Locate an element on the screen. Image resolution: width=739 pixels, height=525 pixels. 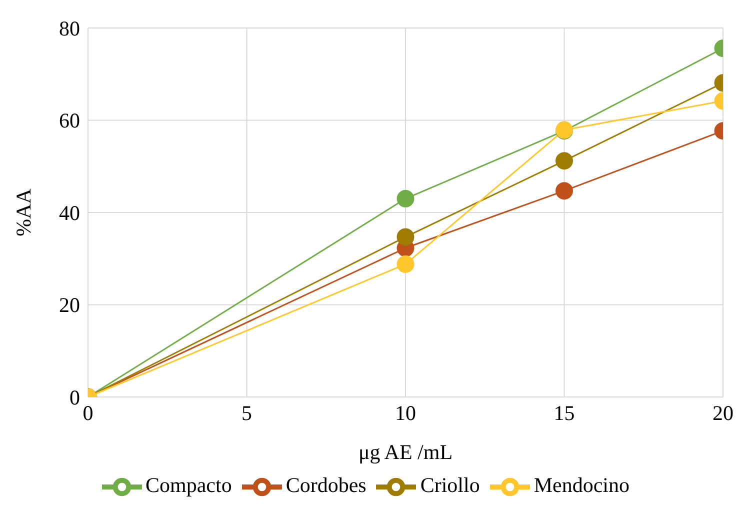
y-axis-title: %AA is located at coordinates (23, 212).